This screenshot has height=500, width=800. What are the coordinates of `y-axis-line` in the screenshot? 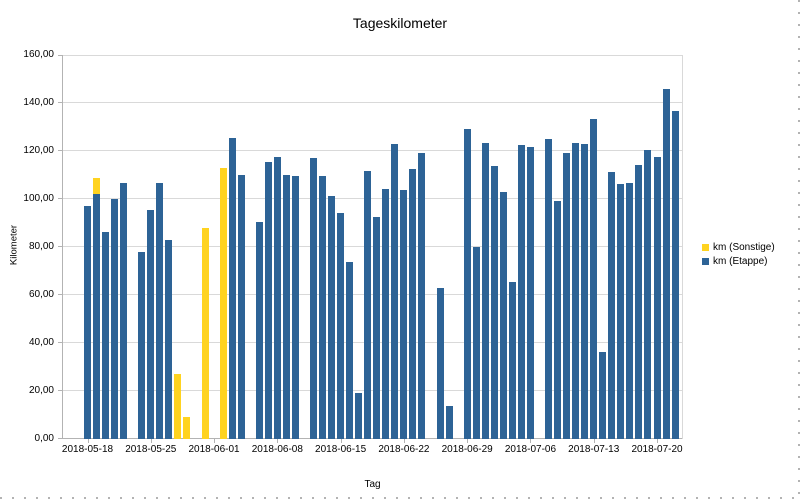 It's located at (62, 247).